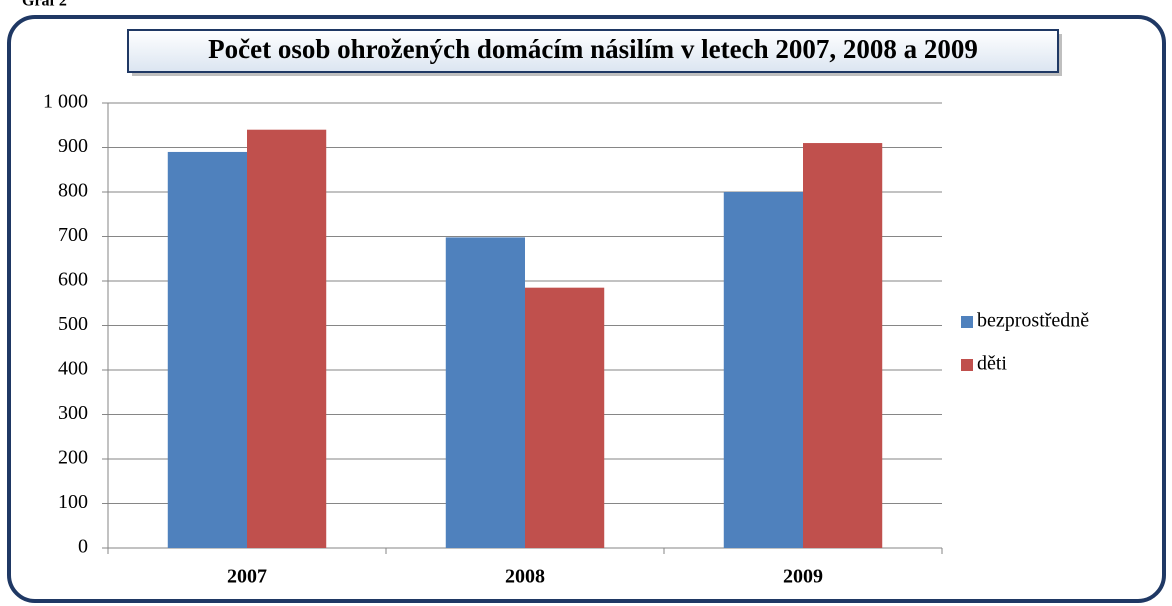 The height and width of the screenshot is (606, 1172). What do you see at coordinates (73, 502) in the screenshot?
I see `y-tick-label: 100` at bounding box center [73, 502].